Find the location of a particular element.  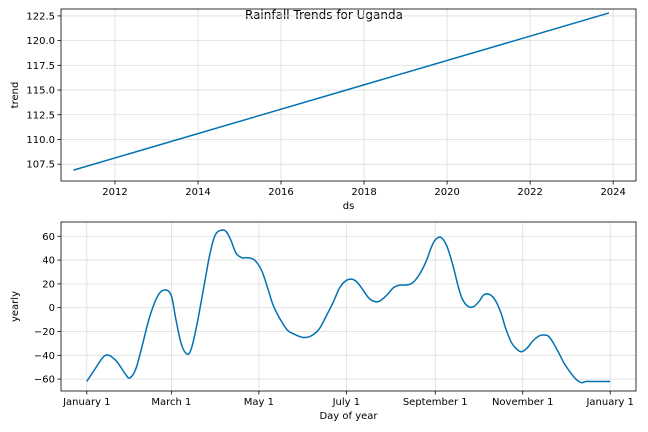

trend-x-tick-label: 2022 is located at coordinates (529, 192).